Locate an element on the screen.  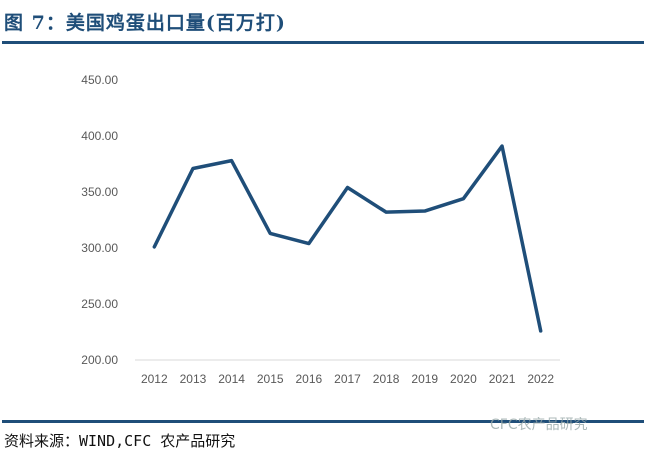
y-tick-label: 300.00 is located at coordinates (99, 248).